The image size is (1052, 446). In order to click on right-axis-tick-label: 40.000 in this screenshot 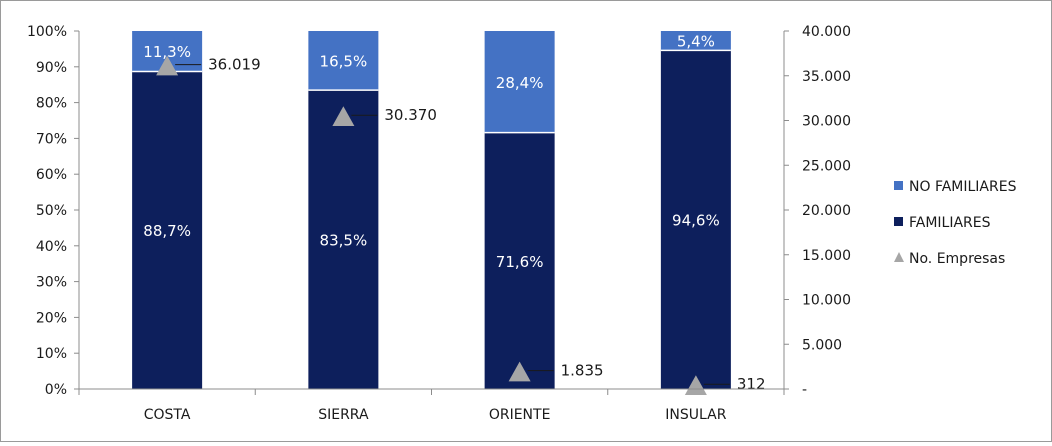, I will do `click(826, 32)`.